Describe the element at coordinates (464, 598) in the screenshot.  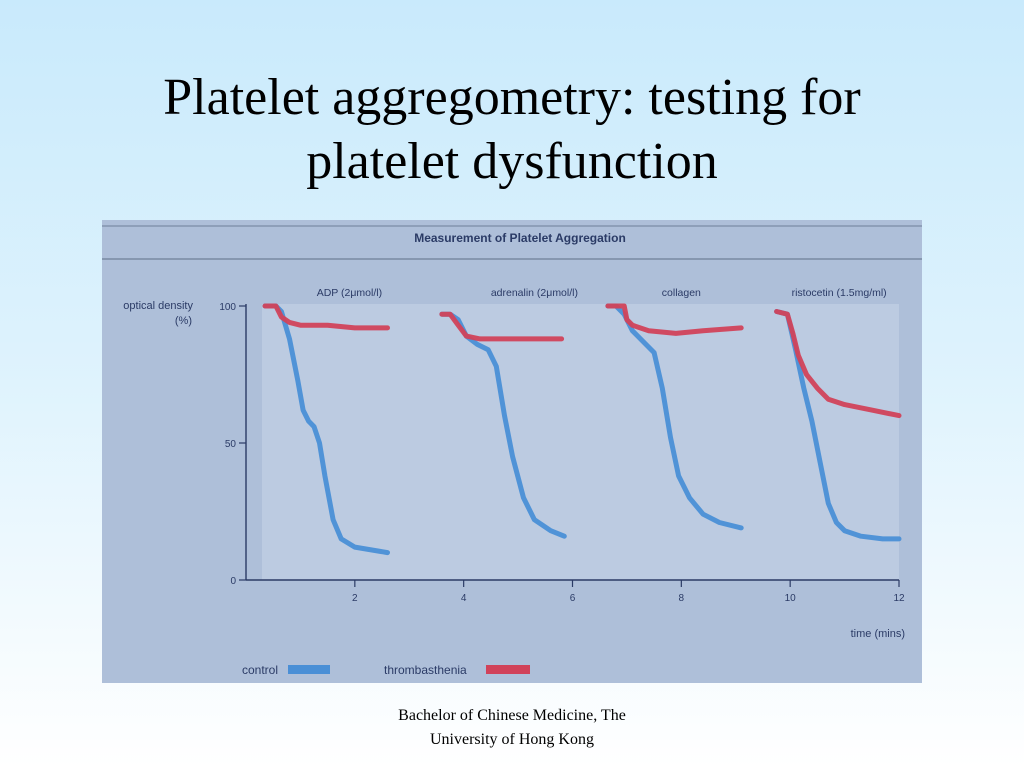
I see `x-tick-label: 4` at that location.